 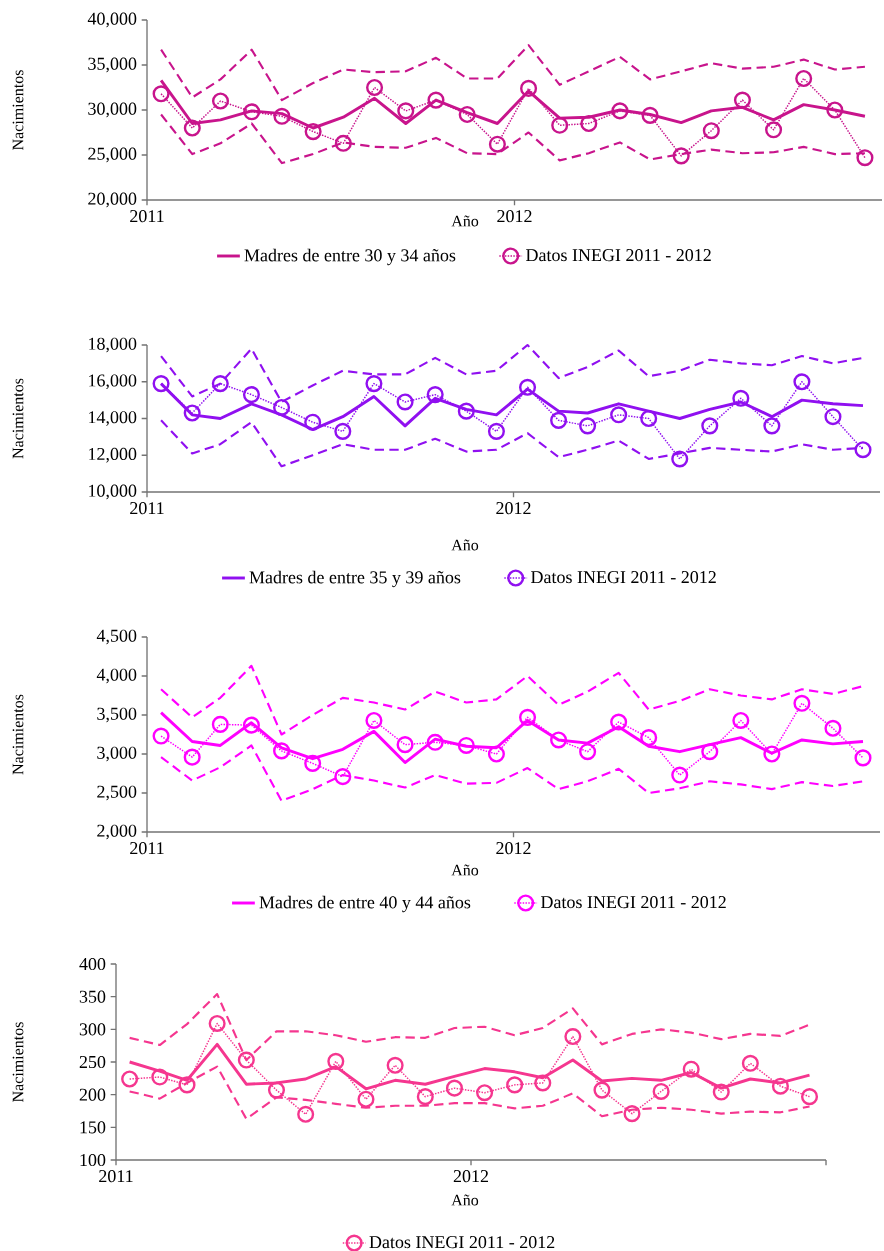 What do you see at coordinates (116, 676) in the screenshot?
I see `y-tick-label: 4,000` at bounding box center [116, 676].